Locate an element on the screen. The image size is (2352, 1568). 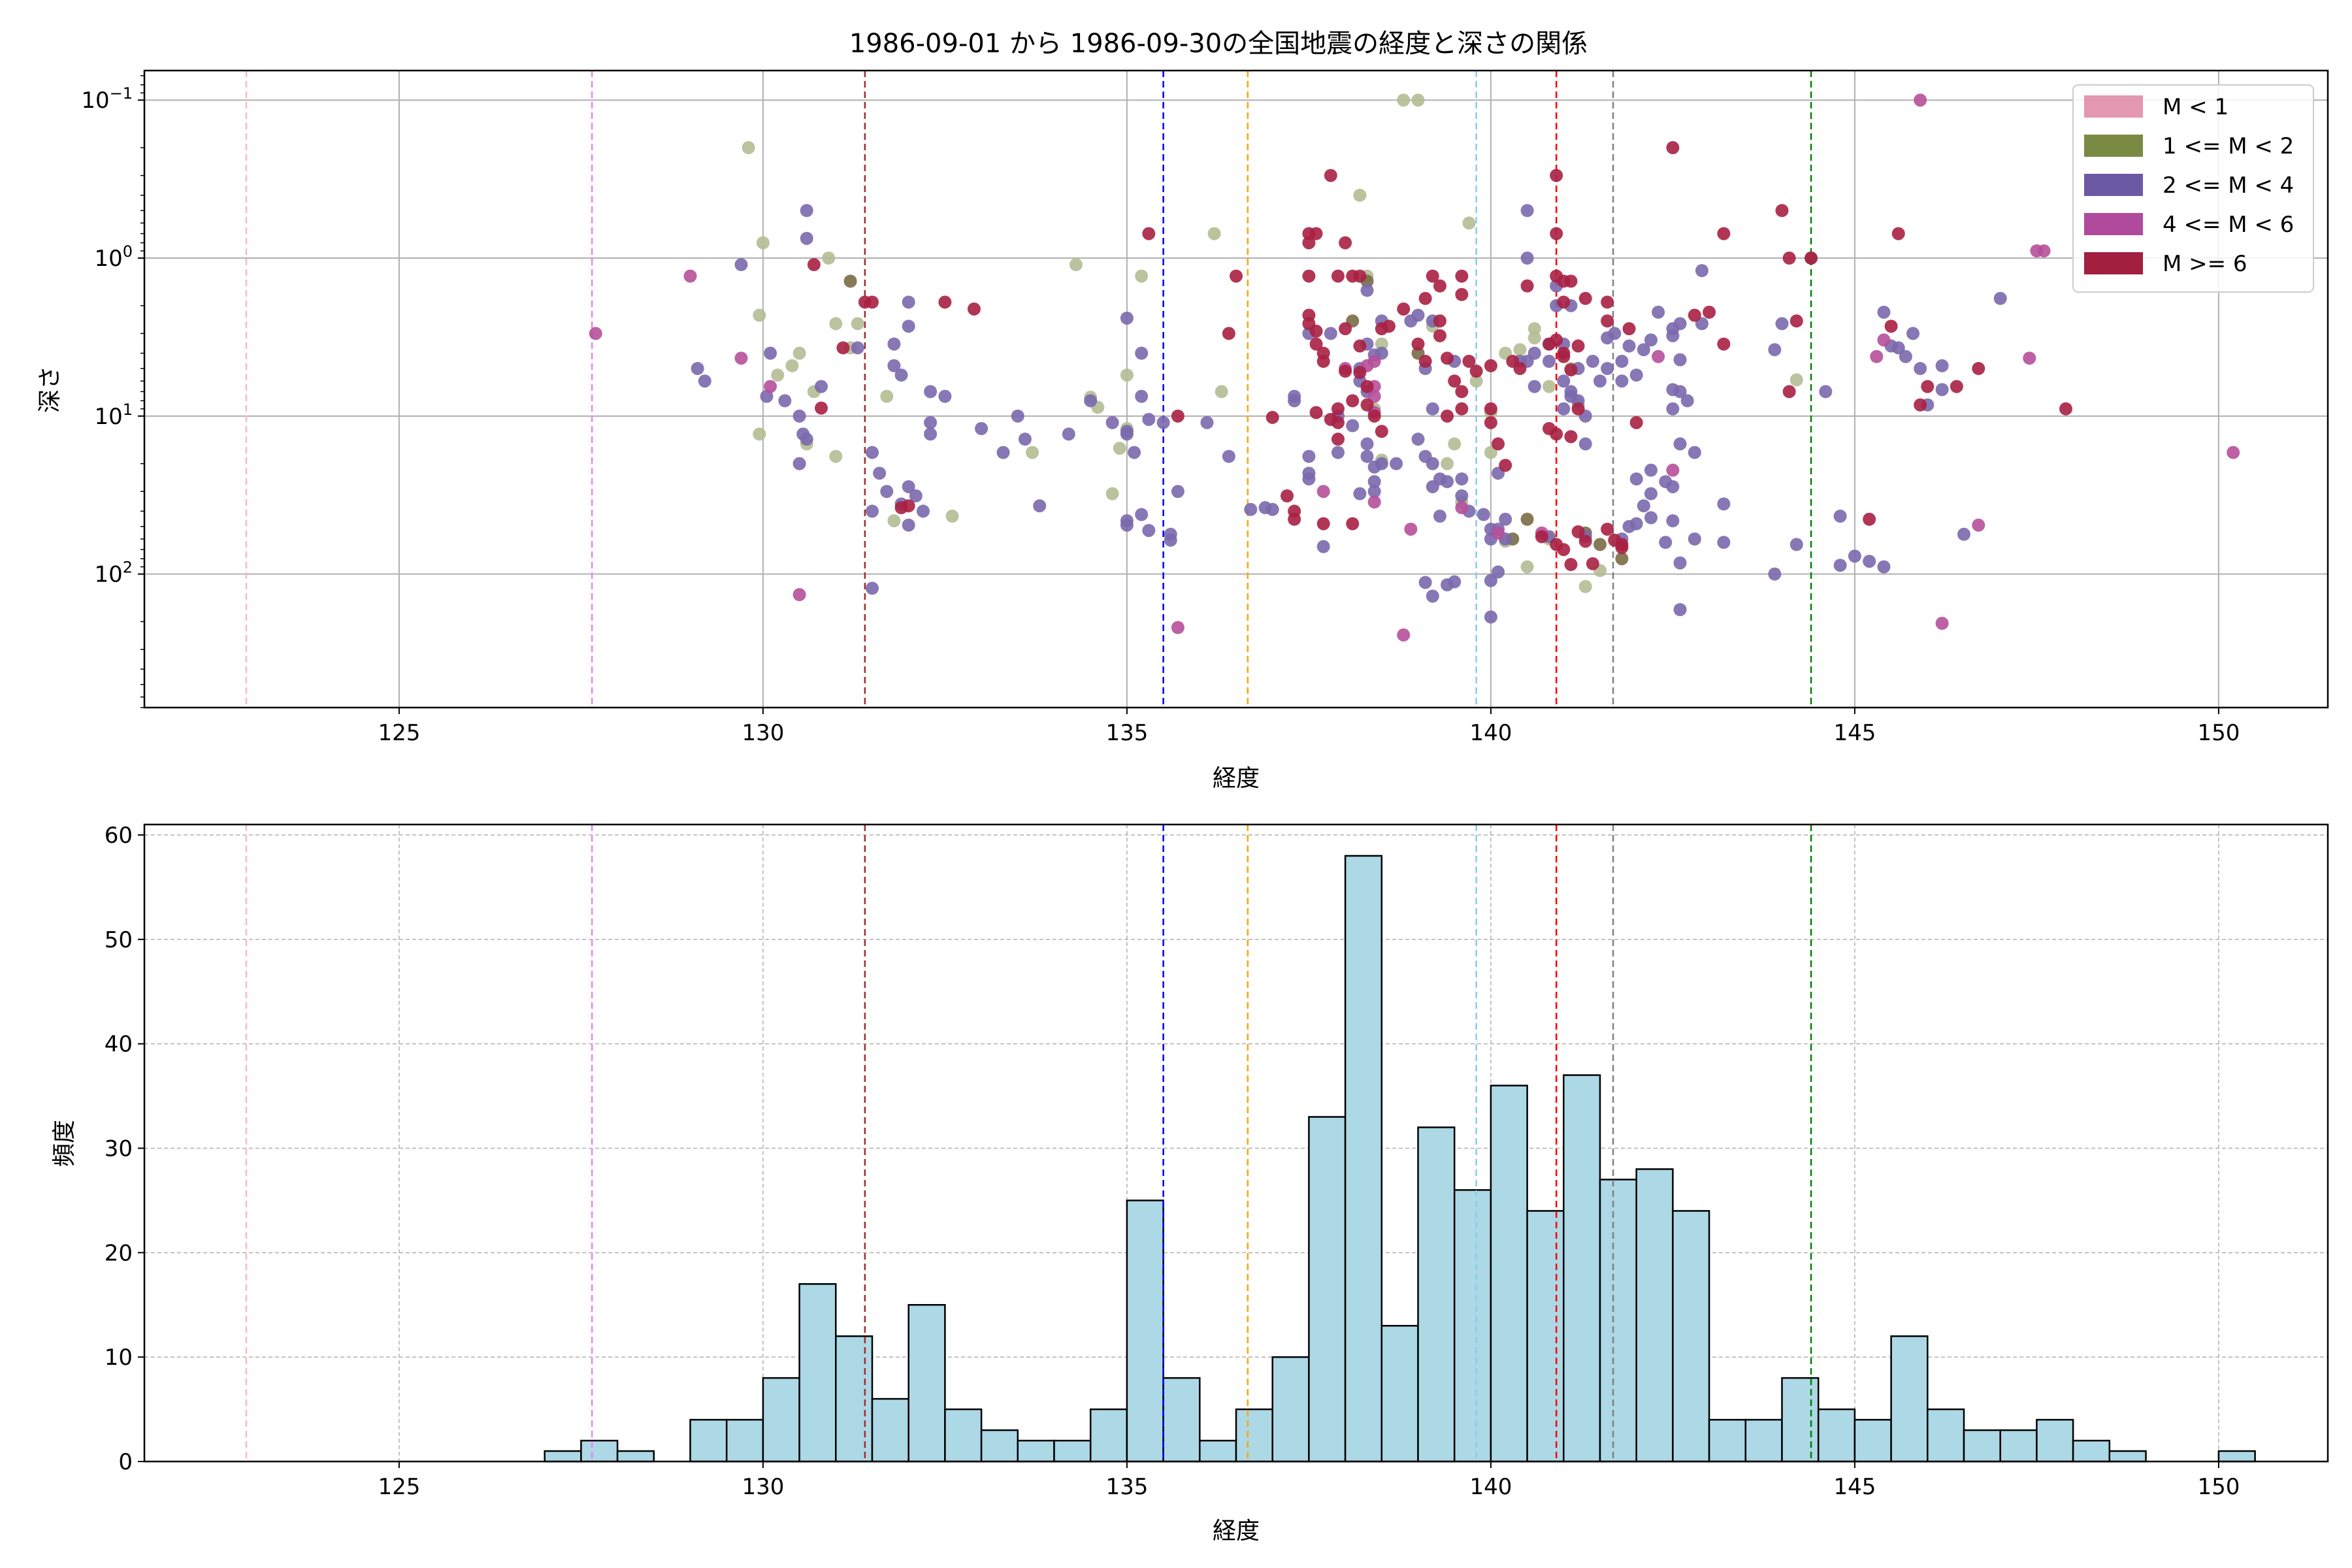
legend-label: 4 <= M < 6 is located at coordinates (2228, 225).